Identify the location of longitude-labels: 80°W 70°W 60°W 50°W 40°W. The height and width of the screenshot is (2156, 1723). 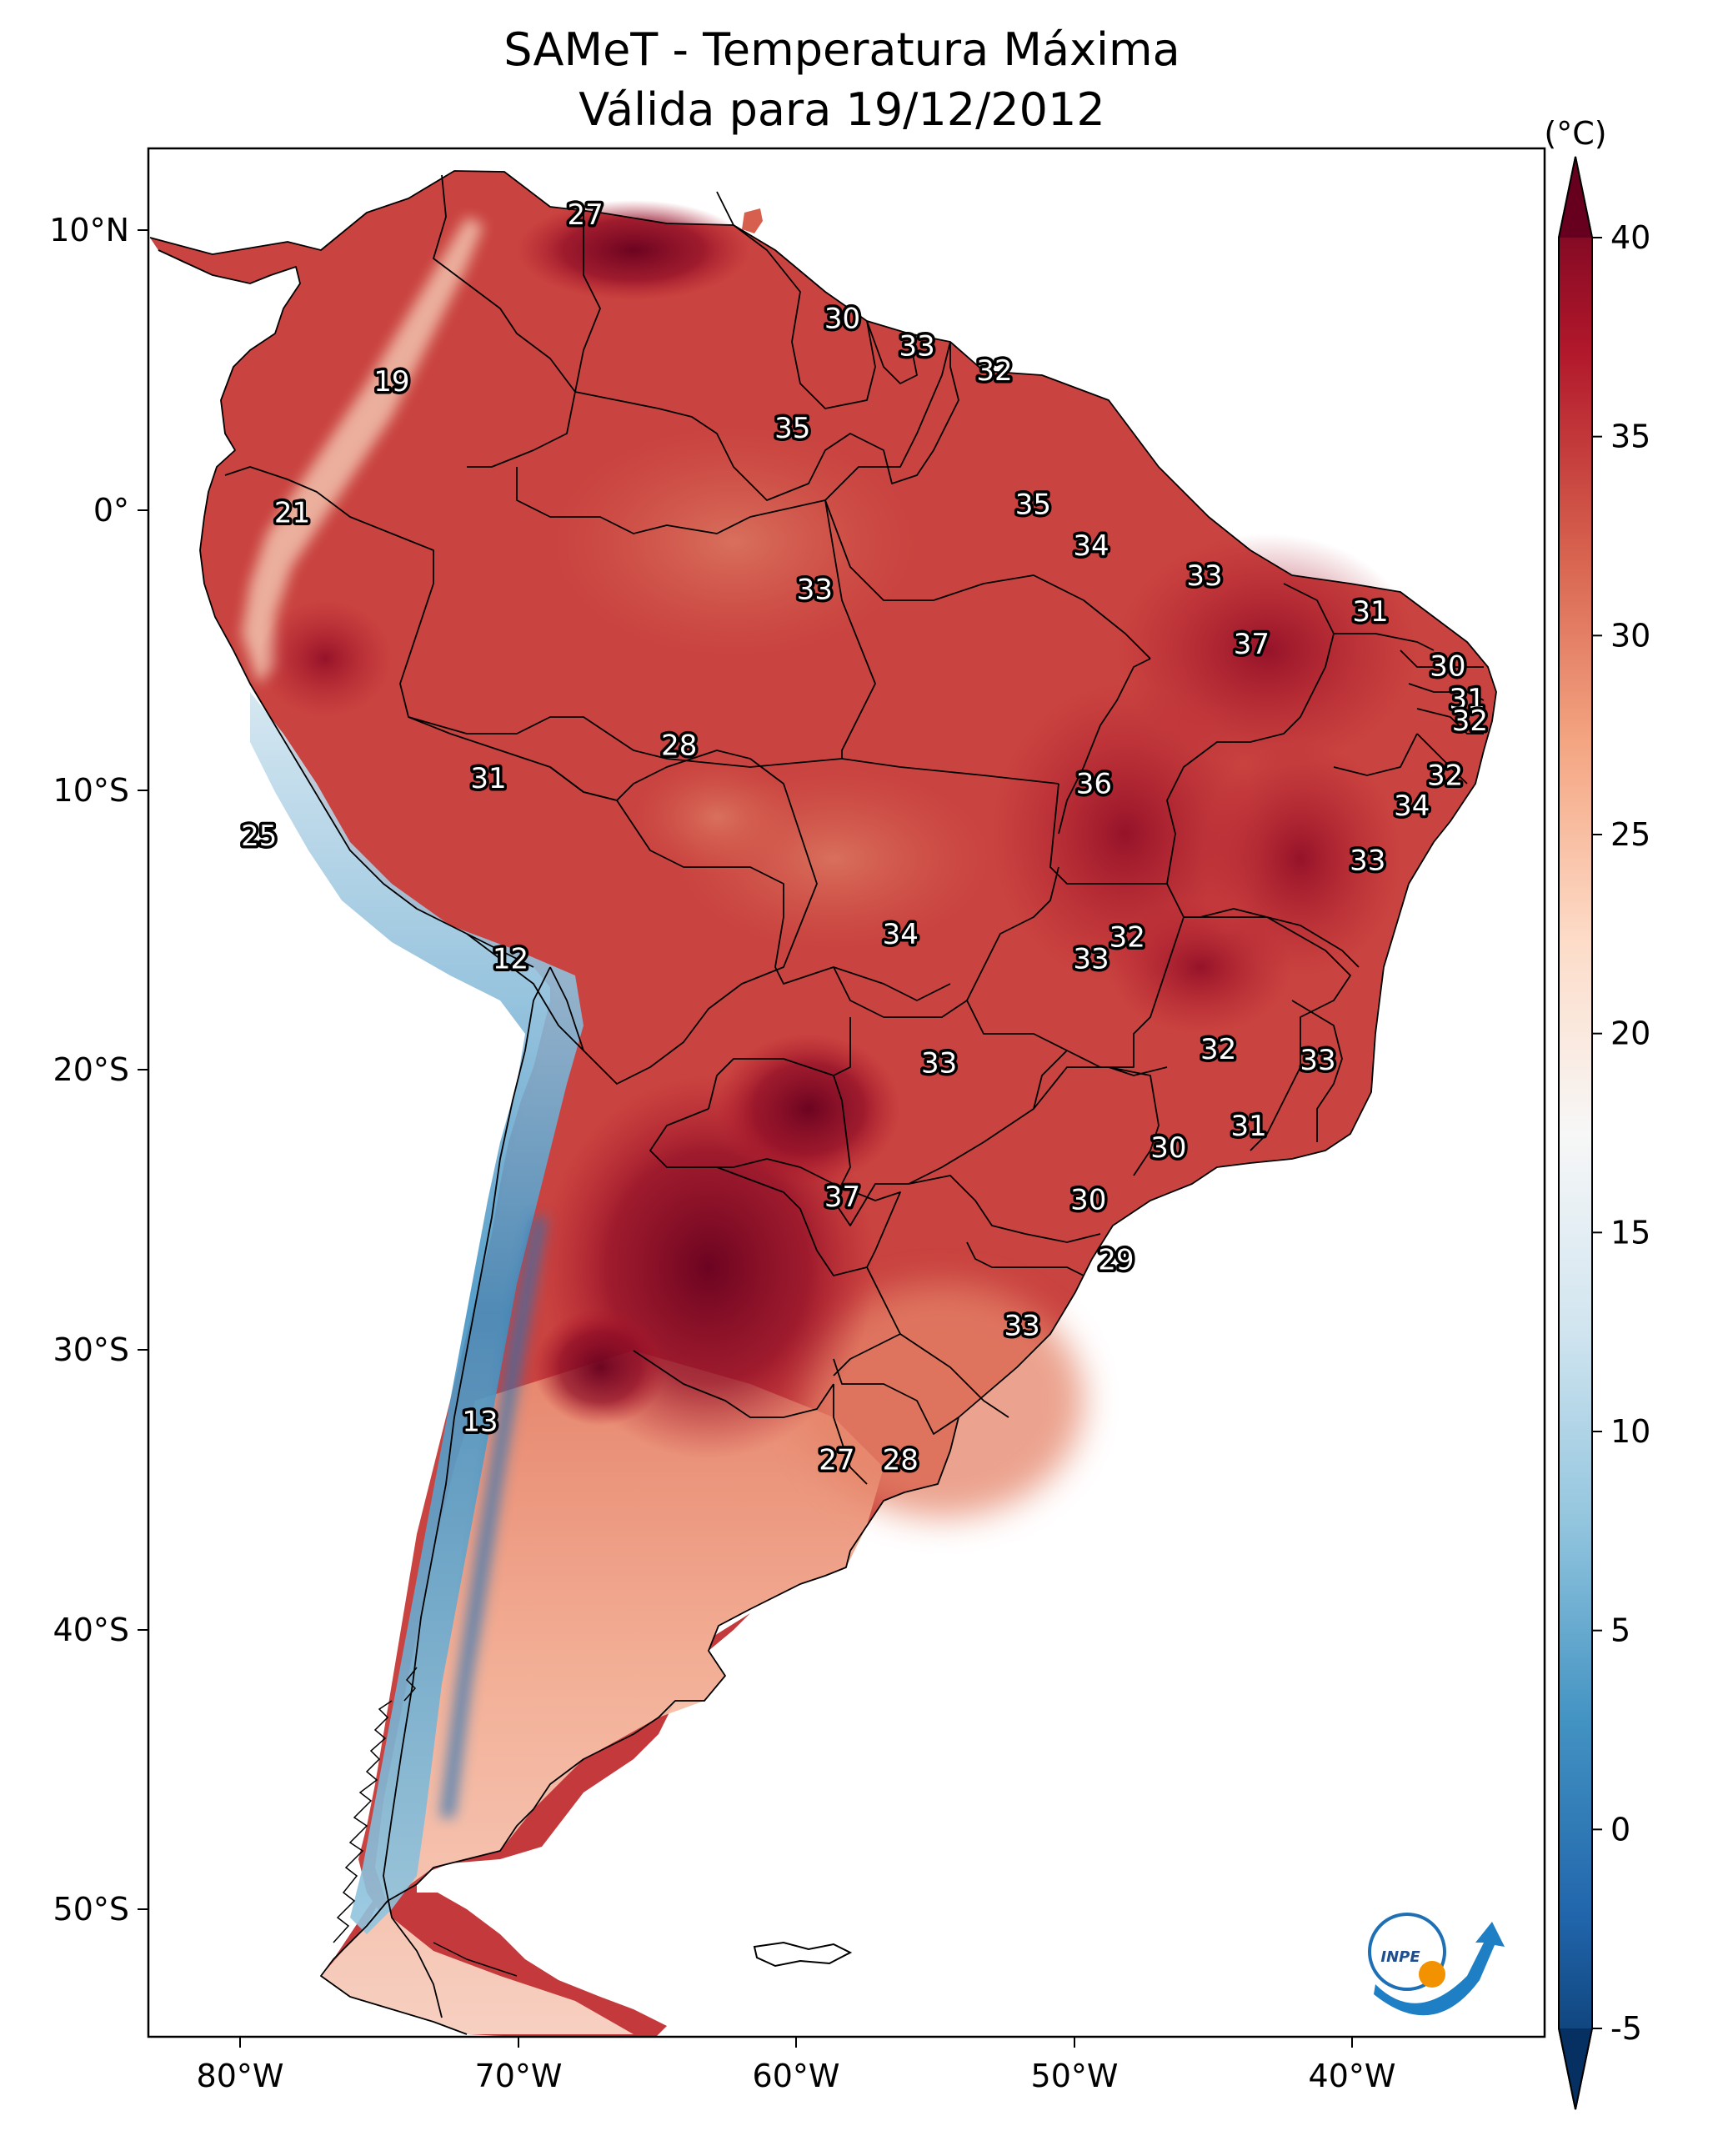
(796, 2076).